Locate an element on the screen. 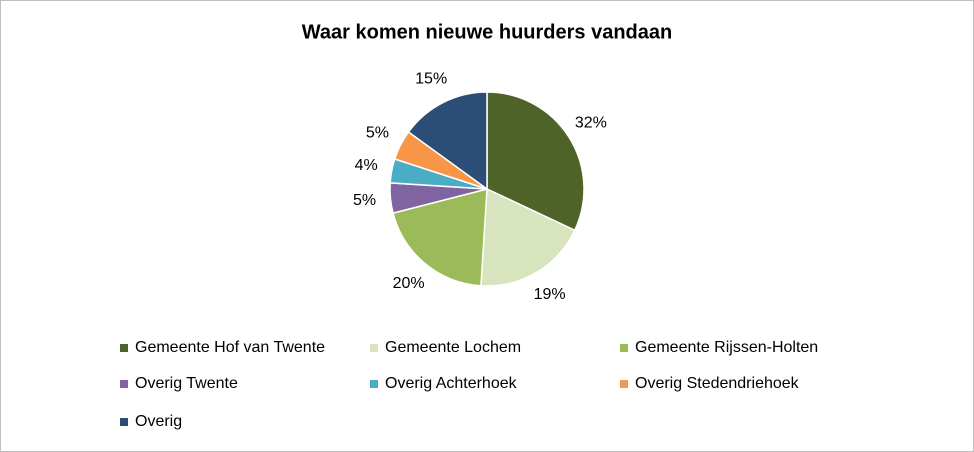 The image size is (974, 452). data-label: 15% is located at coordinates (431, 79).